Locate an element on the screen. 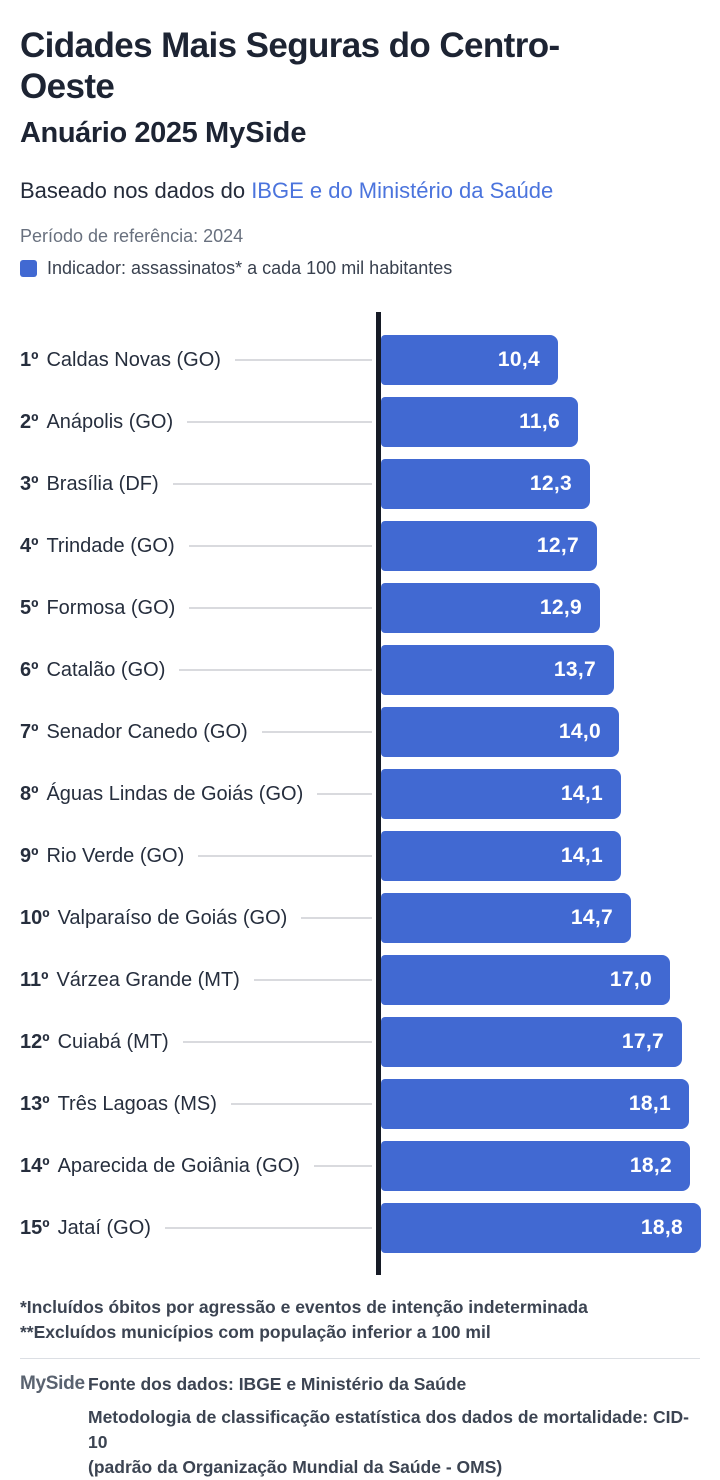 Image resolution: width=720 pixels, height=1480 pixels. category-label: 11º Várzea Grande (MT) is located at coordinates (196, 980).